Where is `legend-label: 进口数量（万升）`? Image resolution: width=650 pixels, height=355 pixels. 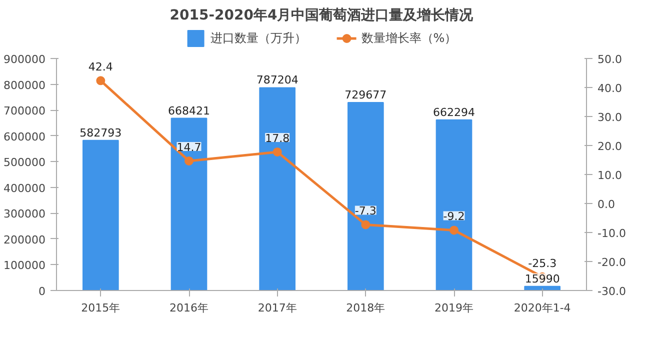 legend-label: 进口数量（万升） is located at coordinates (258, 38).